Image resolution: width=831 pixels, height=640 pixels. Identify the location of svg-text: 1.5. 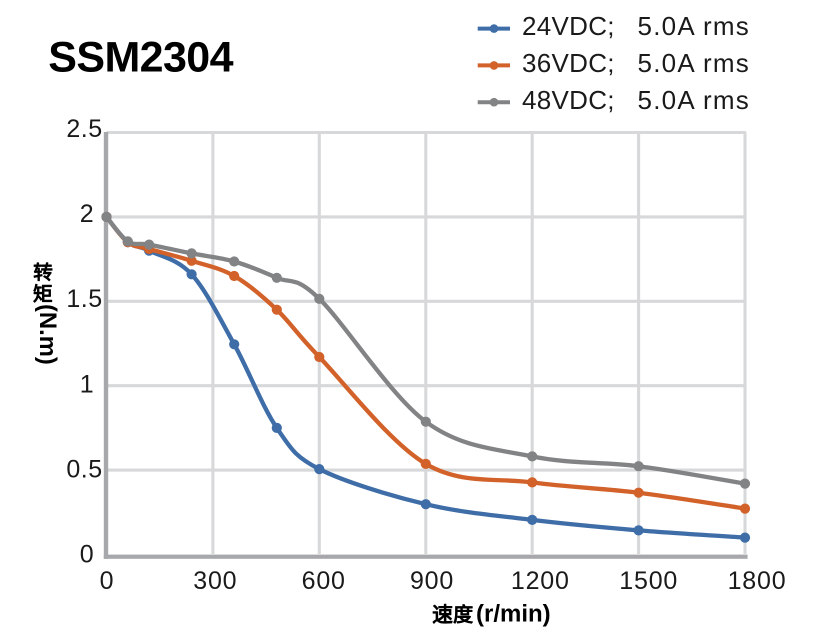
(84, 299).